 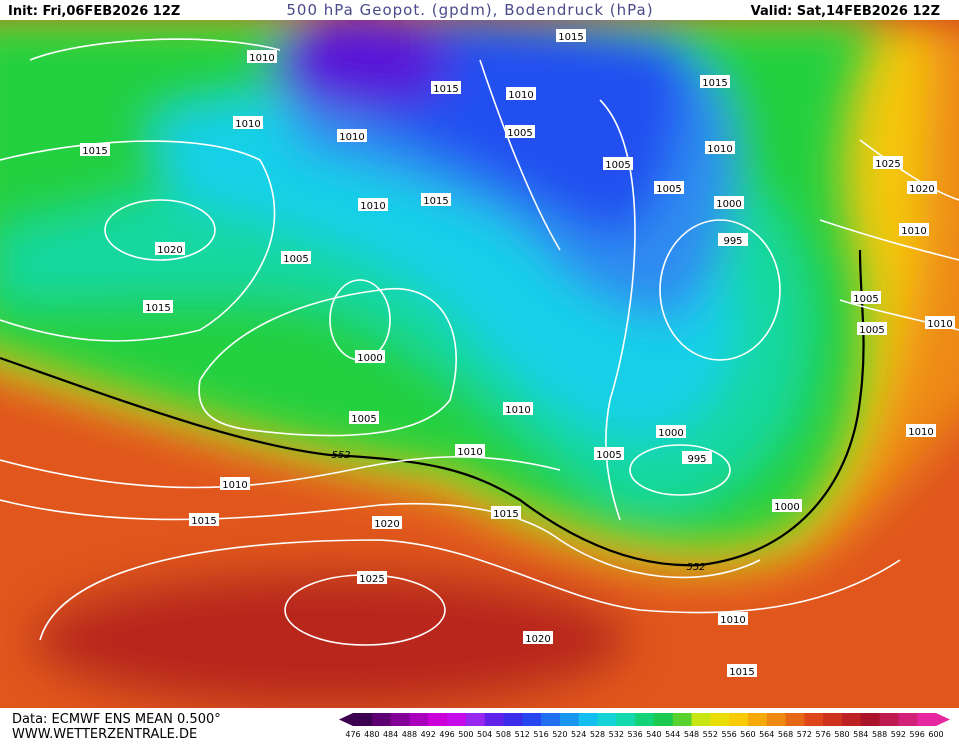 I want to click on colorbar-label: 492, so click(x=428, y=734).